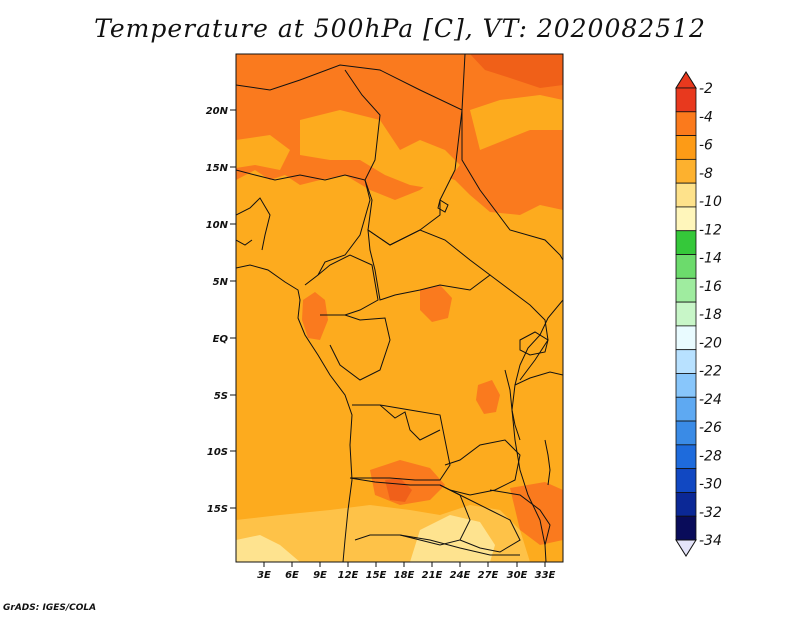  What do you see at coordinates (429, 264) in the screenshot?
I see `border-car` at bounding box center [429, 264].